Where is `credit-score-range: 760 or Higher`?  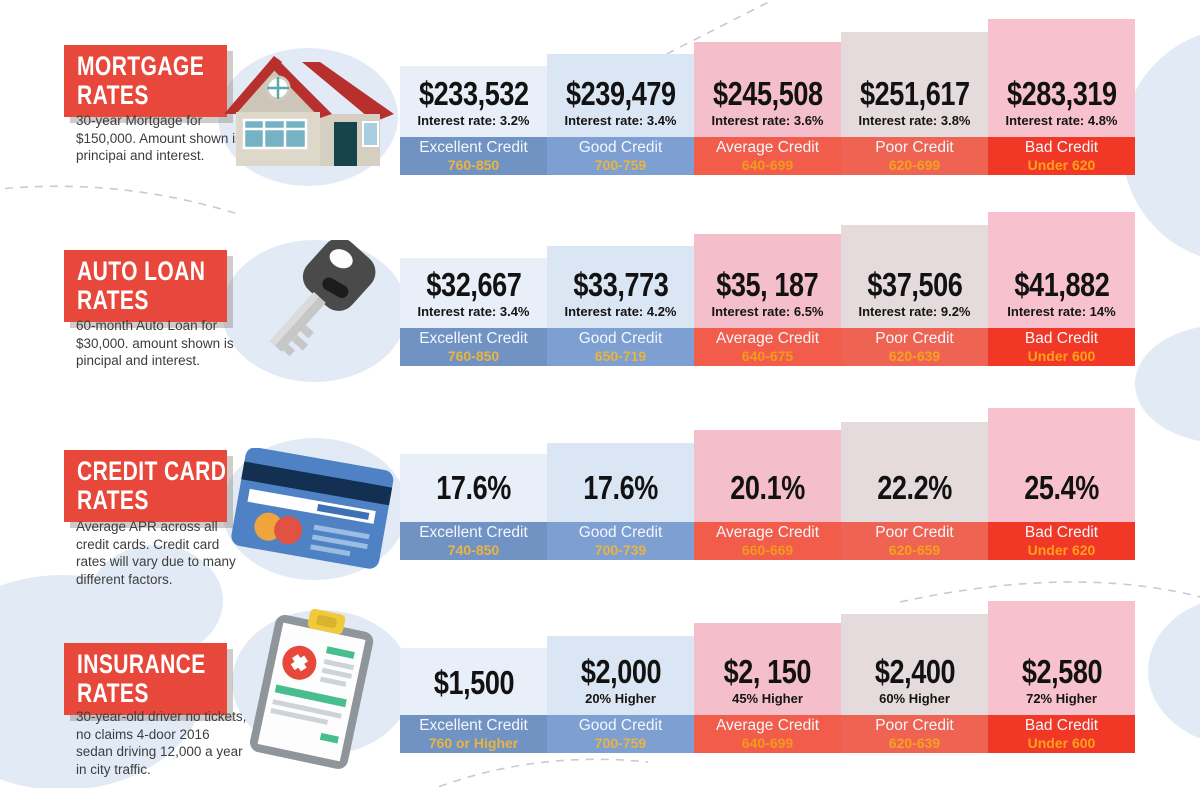
credit-score-range: 760 or Higher is located at coordinates (473, 742).